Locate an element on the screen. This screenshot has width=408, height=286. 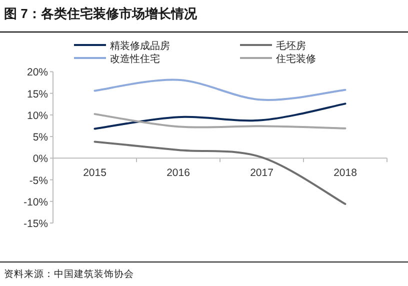
y-tick-label: 0% is located at coordinates (40, 159).